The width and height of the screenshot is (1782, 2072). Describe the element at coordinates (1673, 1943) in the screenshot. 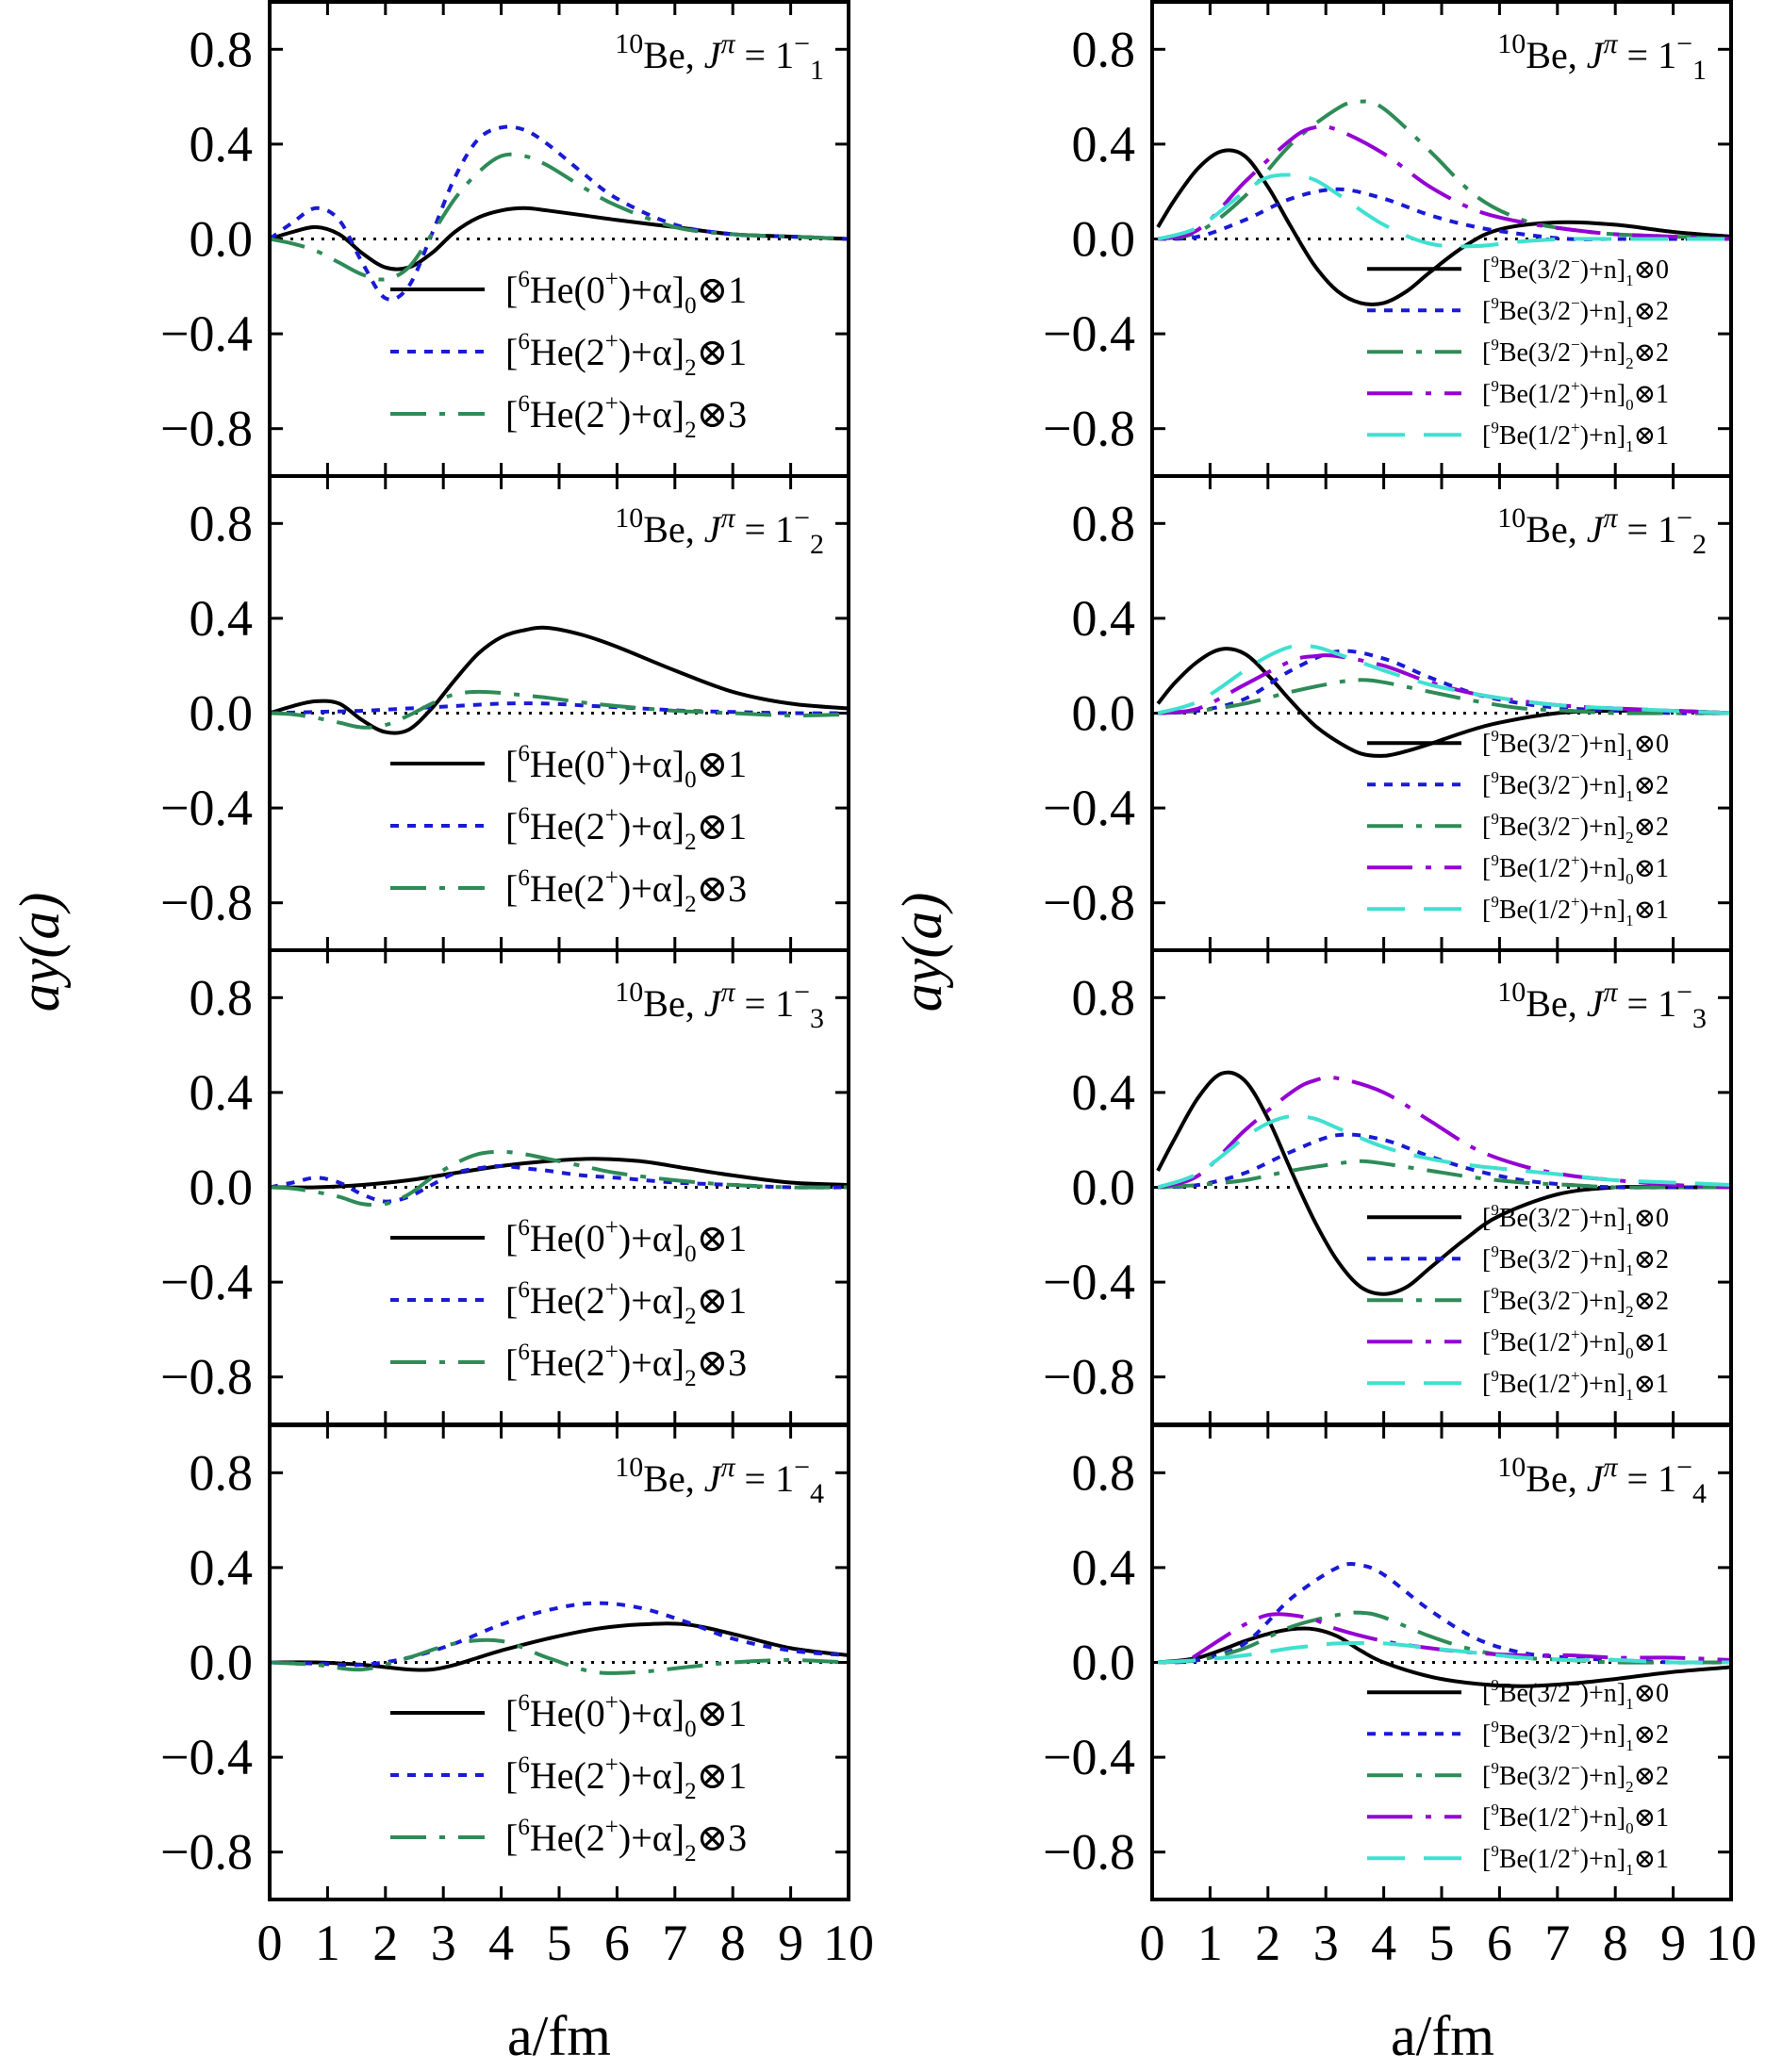

I see `x-tick-label: 9` at that location.